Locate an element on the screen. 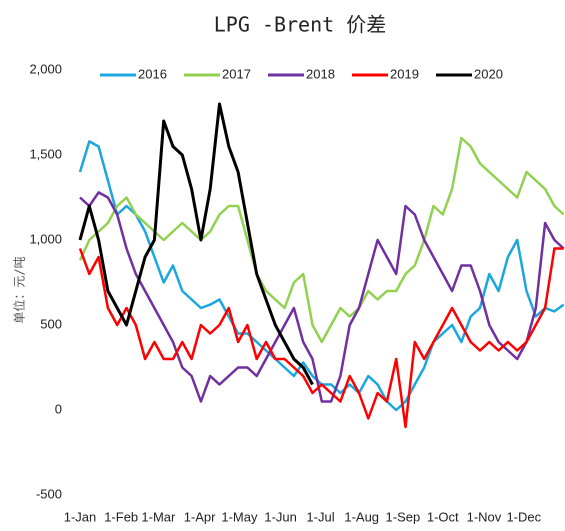 The image size is (565, 531). y-tick-label: -500 is located at coordinates (49, 493).